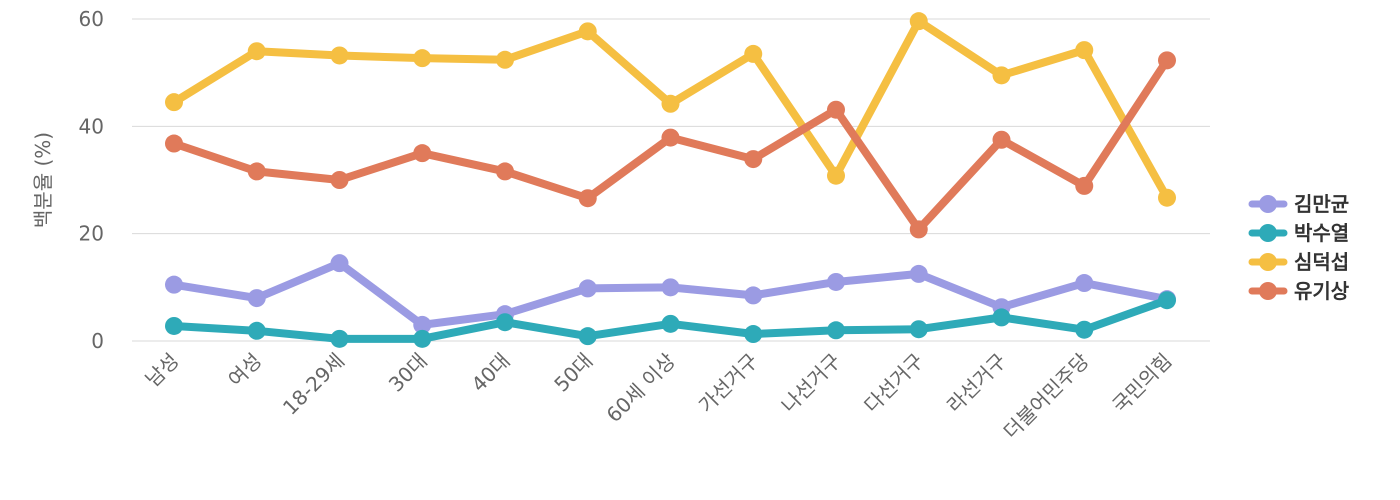 This screenshot has width=1400, height=500. What do you see at coordinates (97, 341) in the screenshot?
I see `y-tick-label: 0` at bounding box center [97, 341].